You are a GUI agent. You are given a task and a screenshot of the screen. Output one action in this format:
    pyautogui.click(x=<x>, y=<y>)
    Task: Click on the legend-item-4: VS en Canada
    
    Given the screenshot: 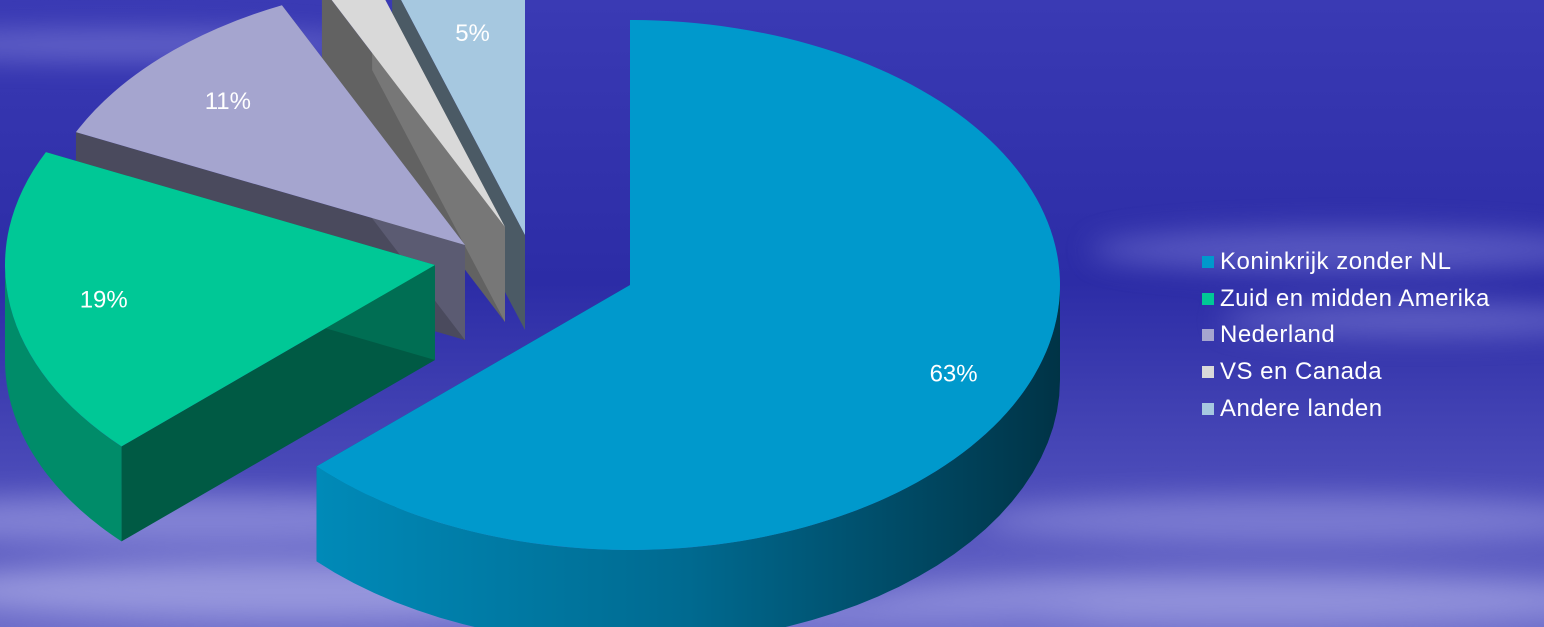 What is the action you would take?
    pyautogui.click(x=1372, y=372)
    